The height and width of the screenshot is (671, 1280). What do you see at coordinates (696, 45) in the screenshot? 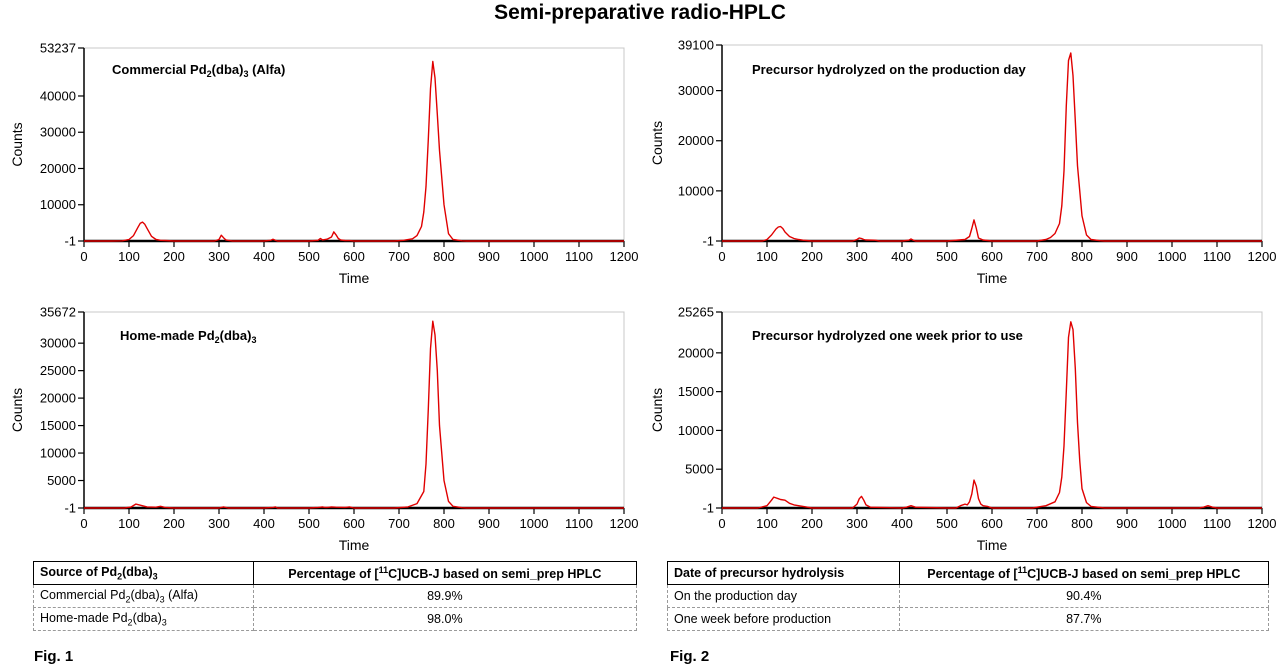
I see `y-tick-label: 39100` at bounding box center [696, 45].